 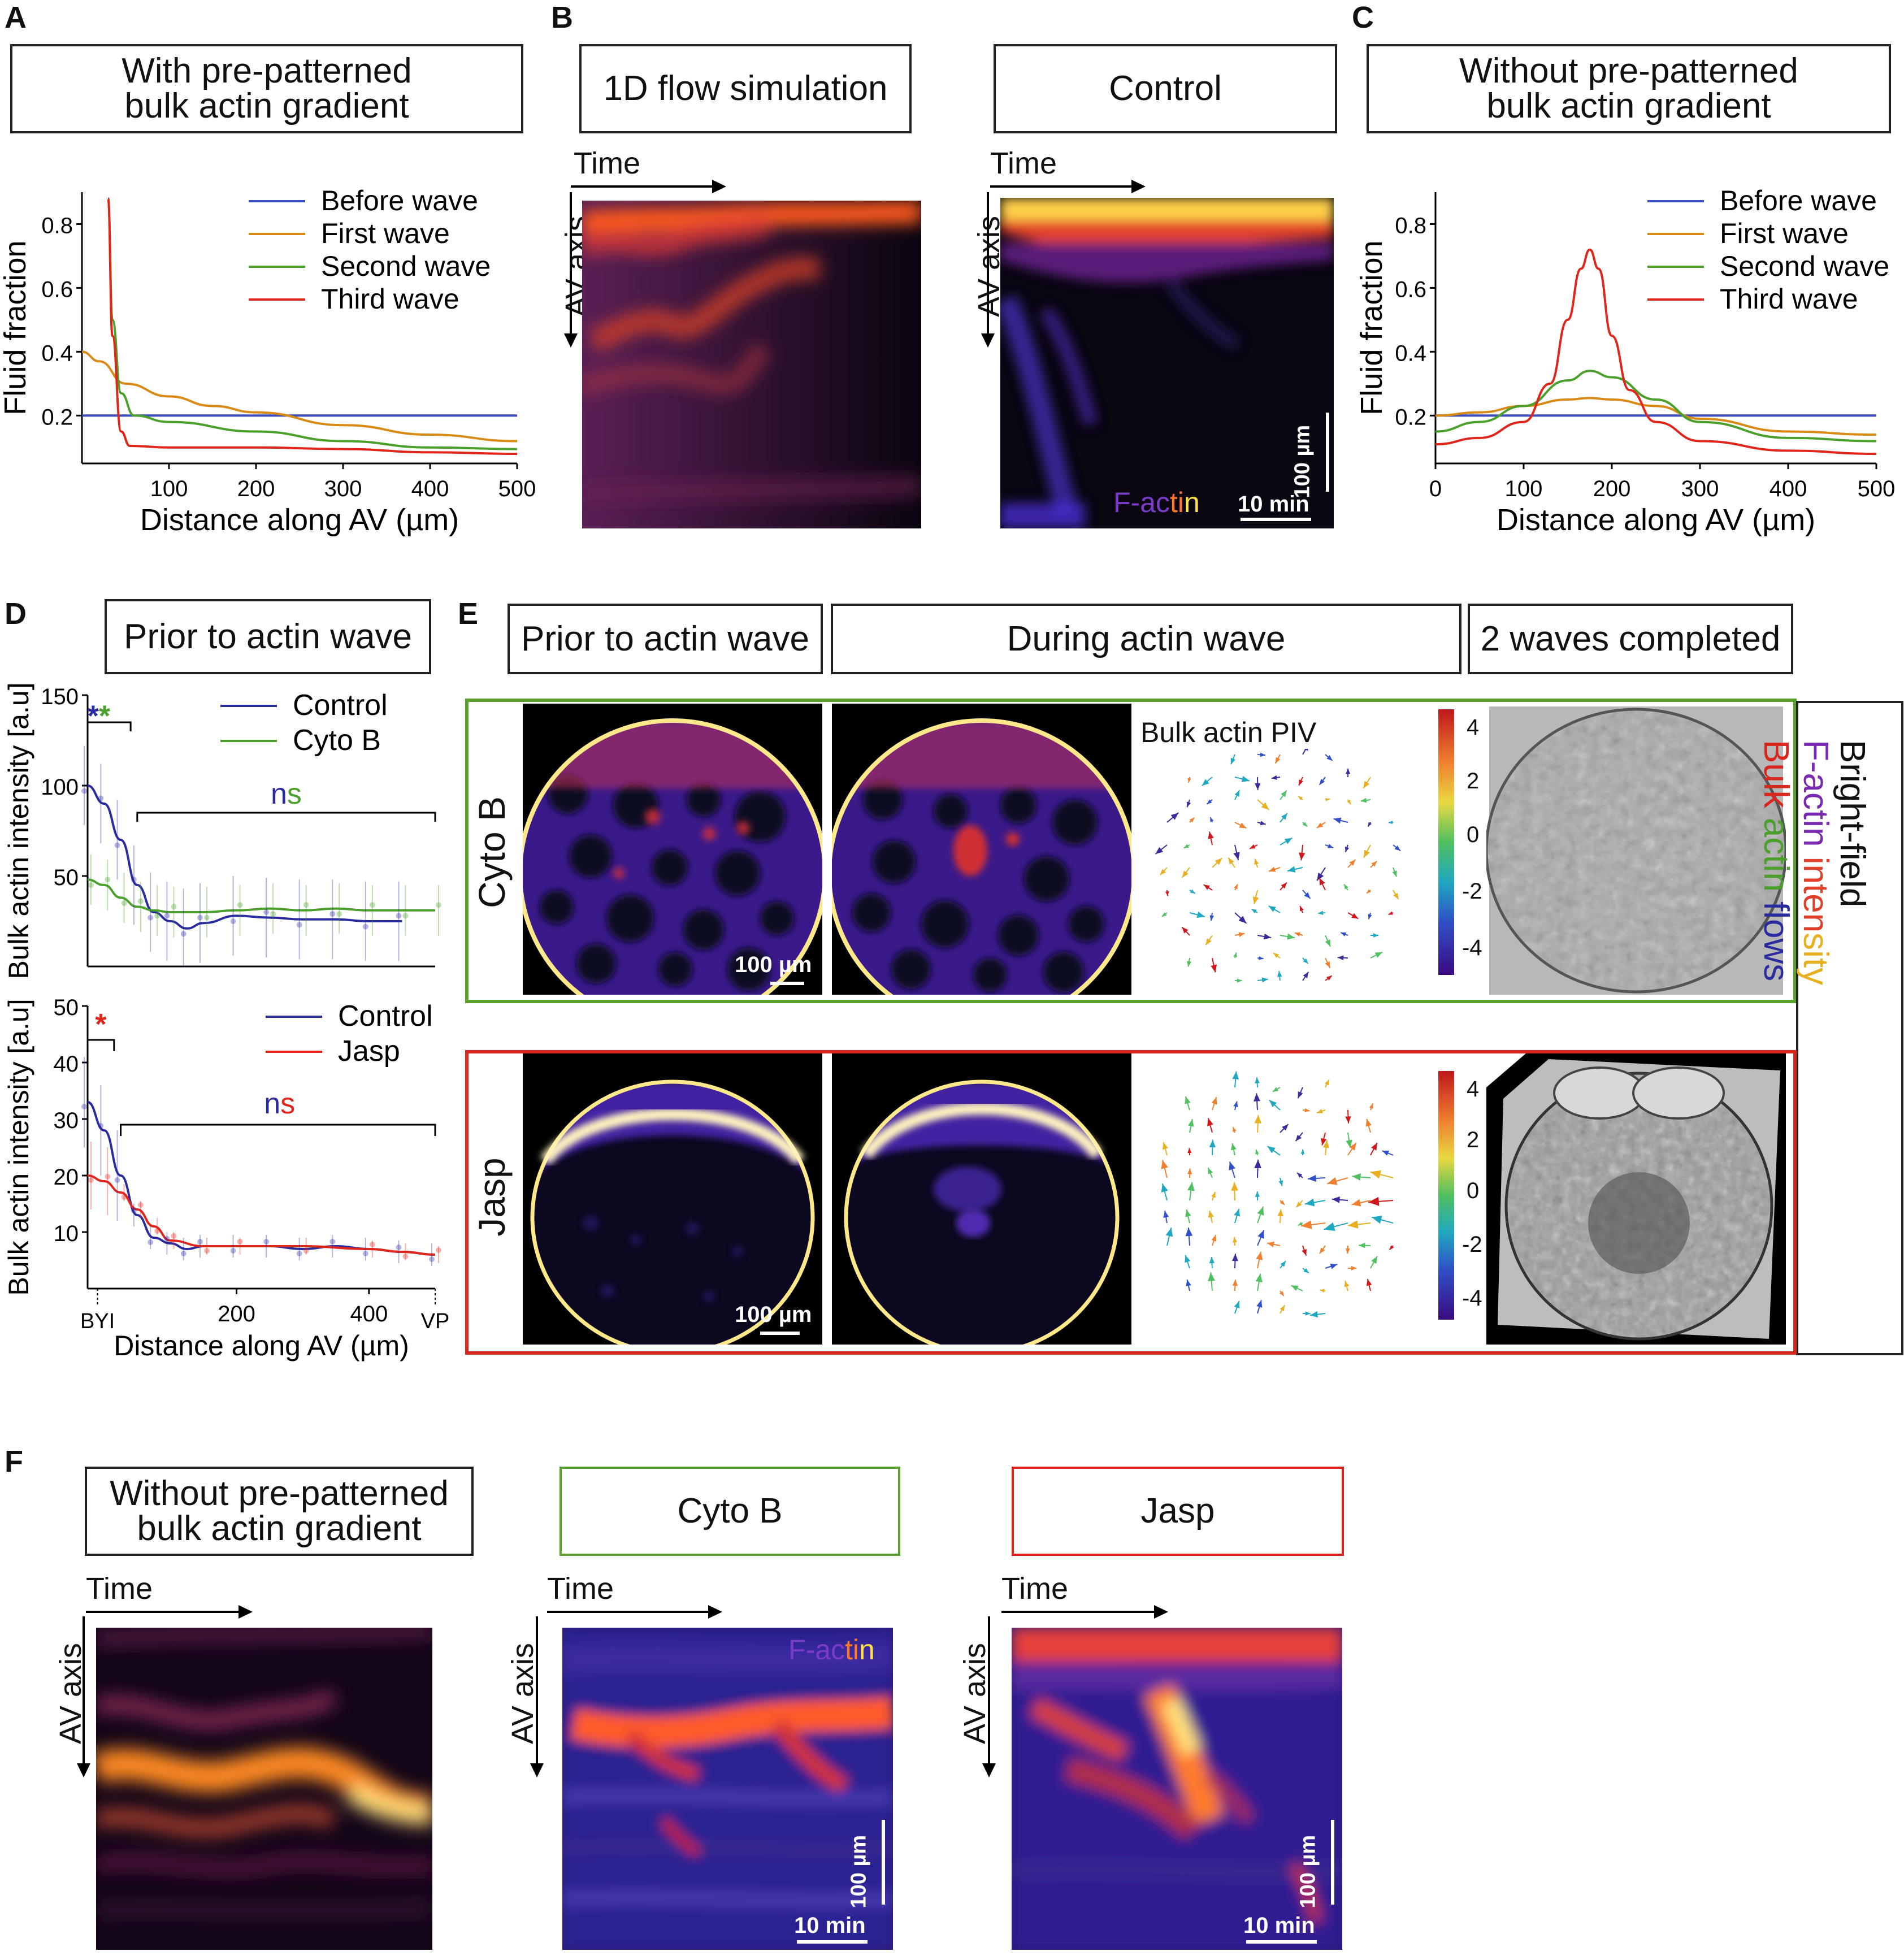 What do you see at coordinates (1473, 1190) in the screenshot?
I see `cb2-tick: 0` at bounding box center [1473, 1190].